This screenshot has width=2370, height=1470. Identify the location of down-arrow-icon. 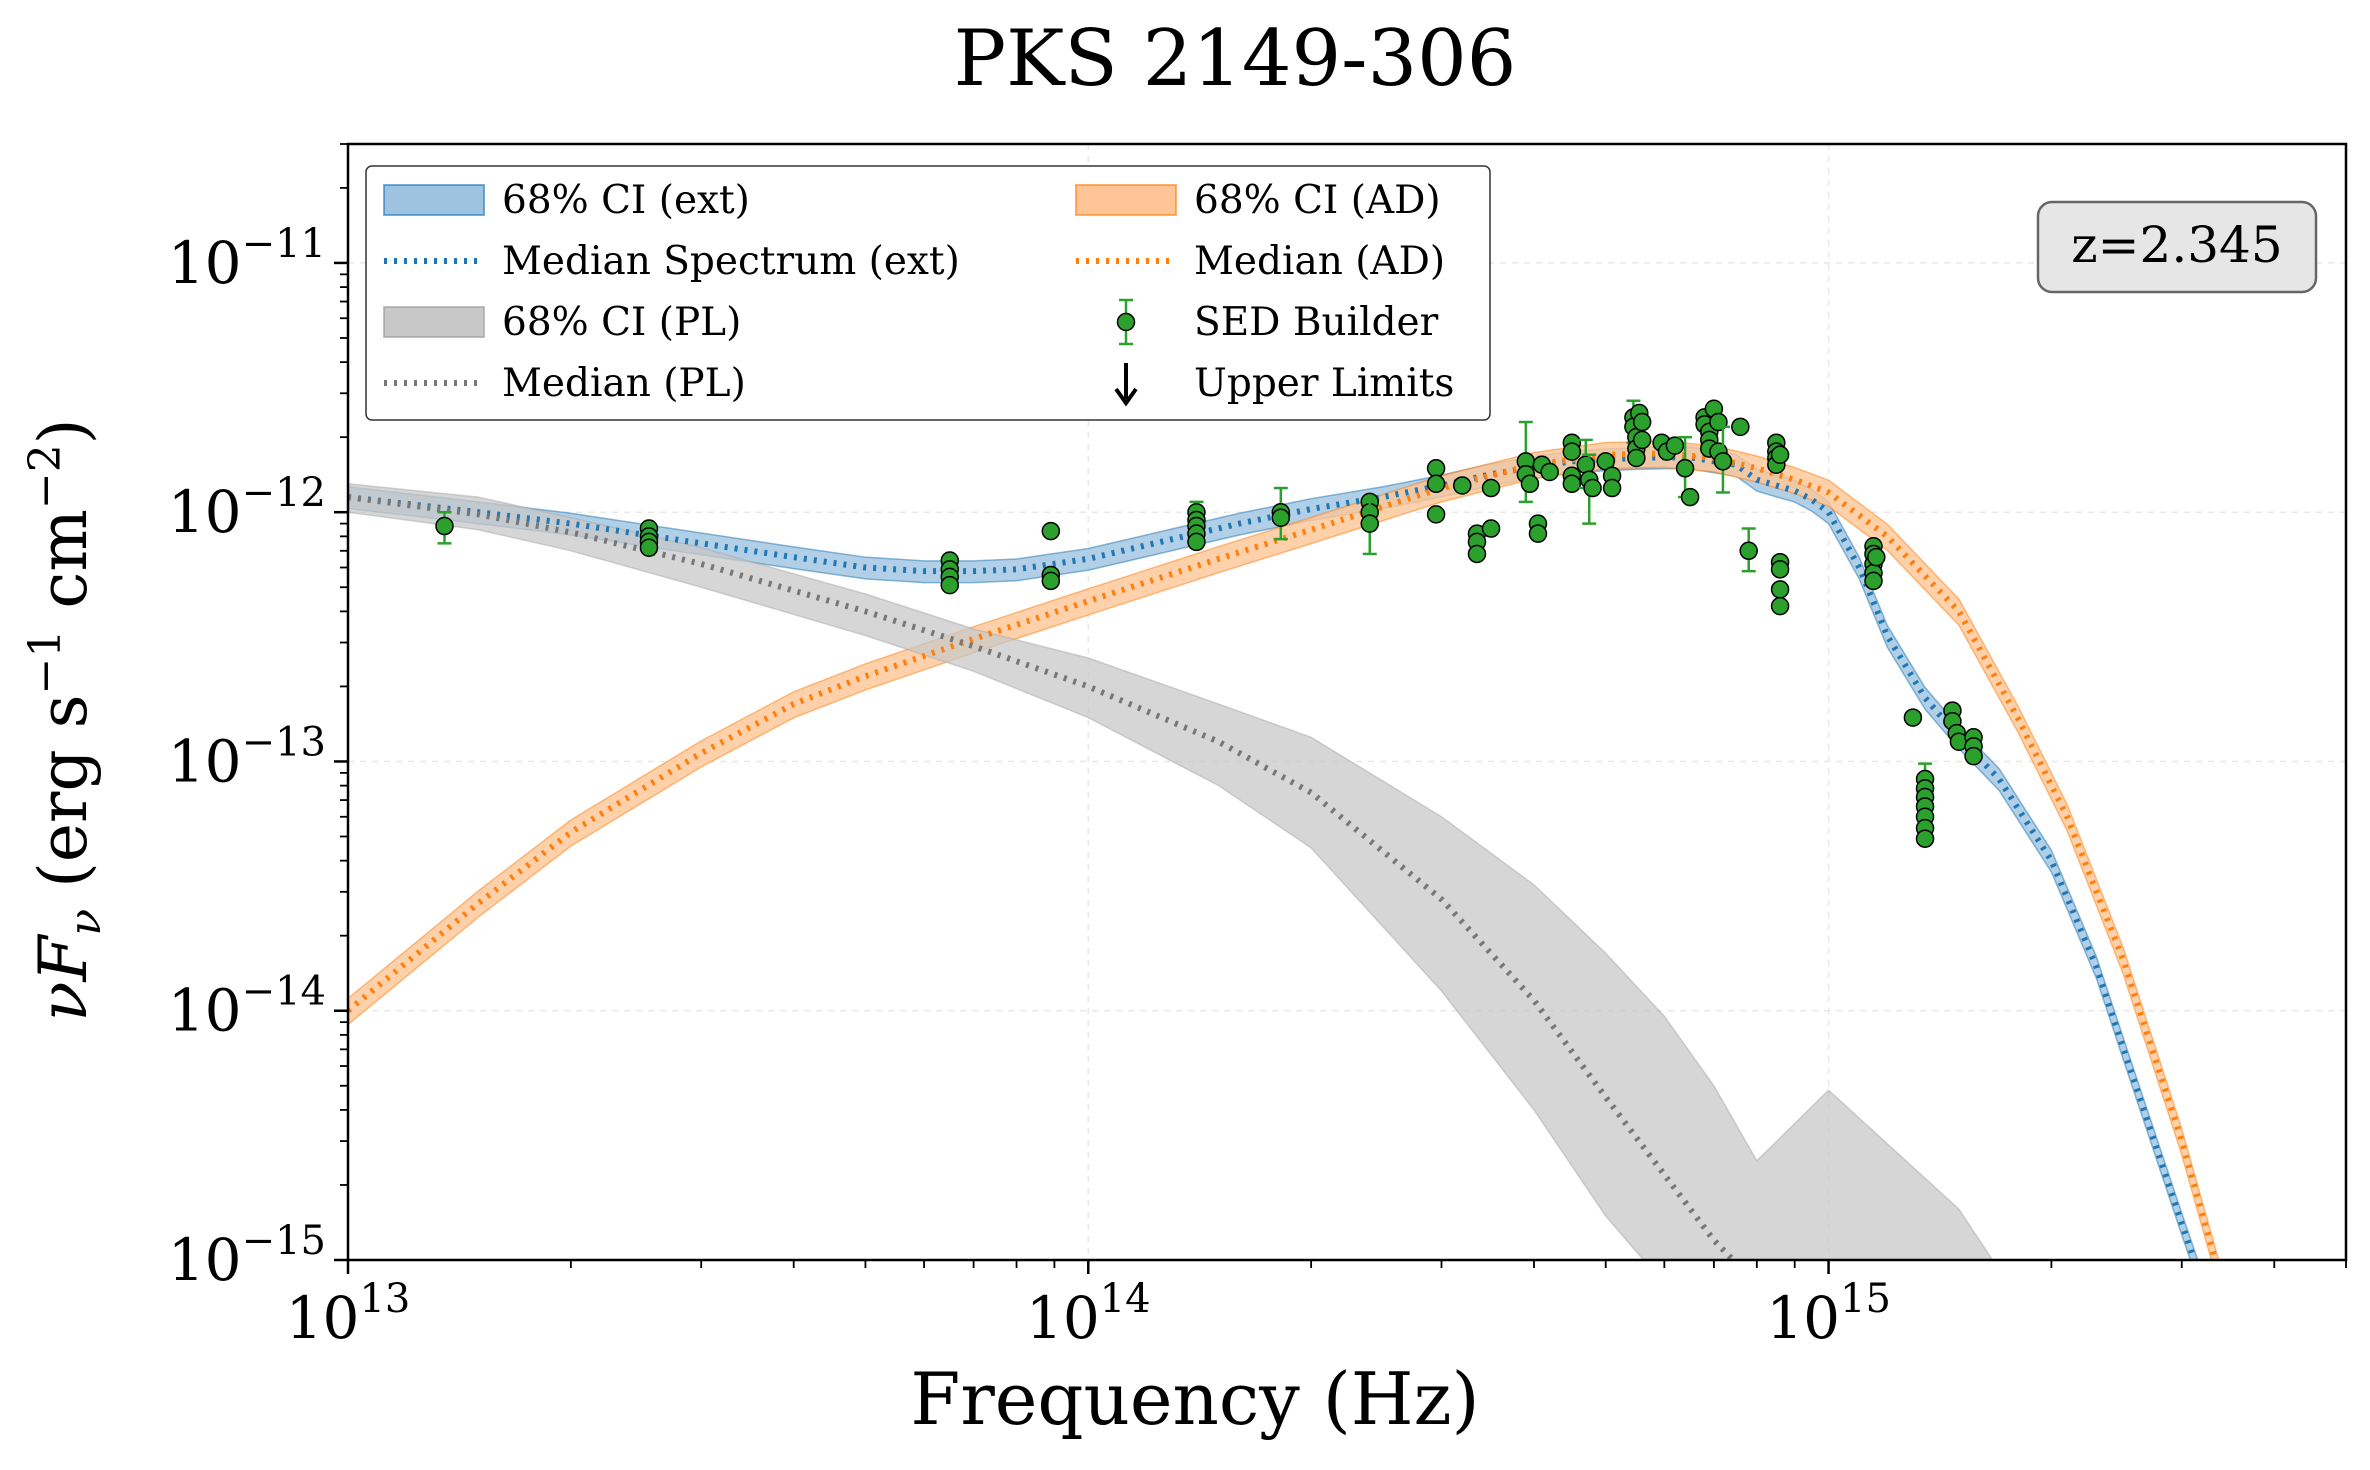
(1126, 397).